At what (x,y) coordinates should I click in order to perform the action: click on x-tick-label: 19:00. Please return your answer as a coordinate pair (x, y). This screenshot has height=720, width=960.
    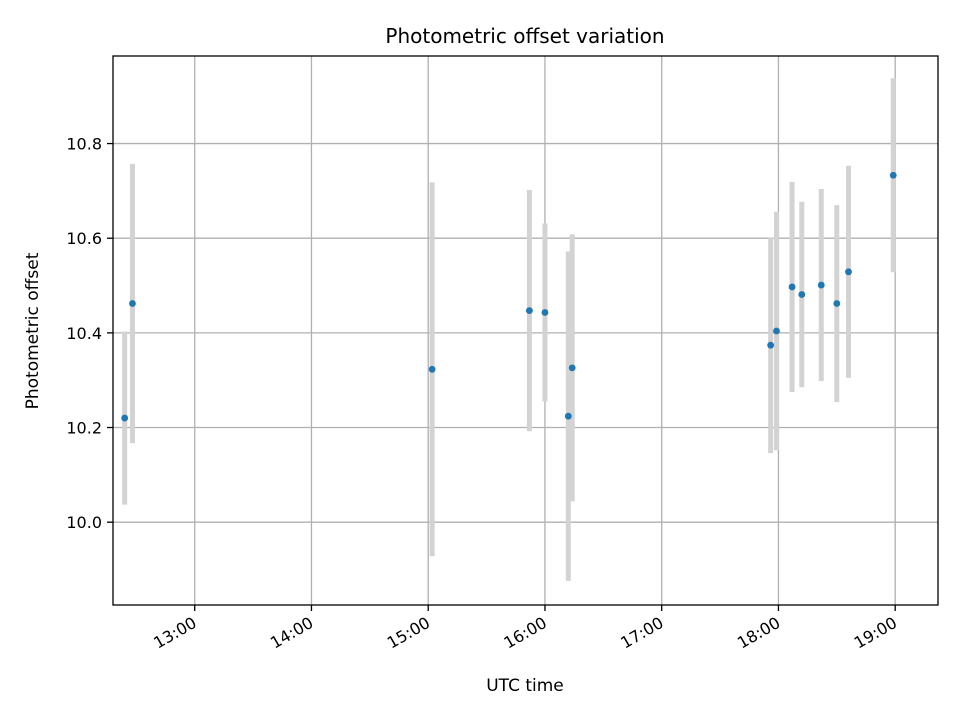
    Looking at the image, I should click on (875, 633).